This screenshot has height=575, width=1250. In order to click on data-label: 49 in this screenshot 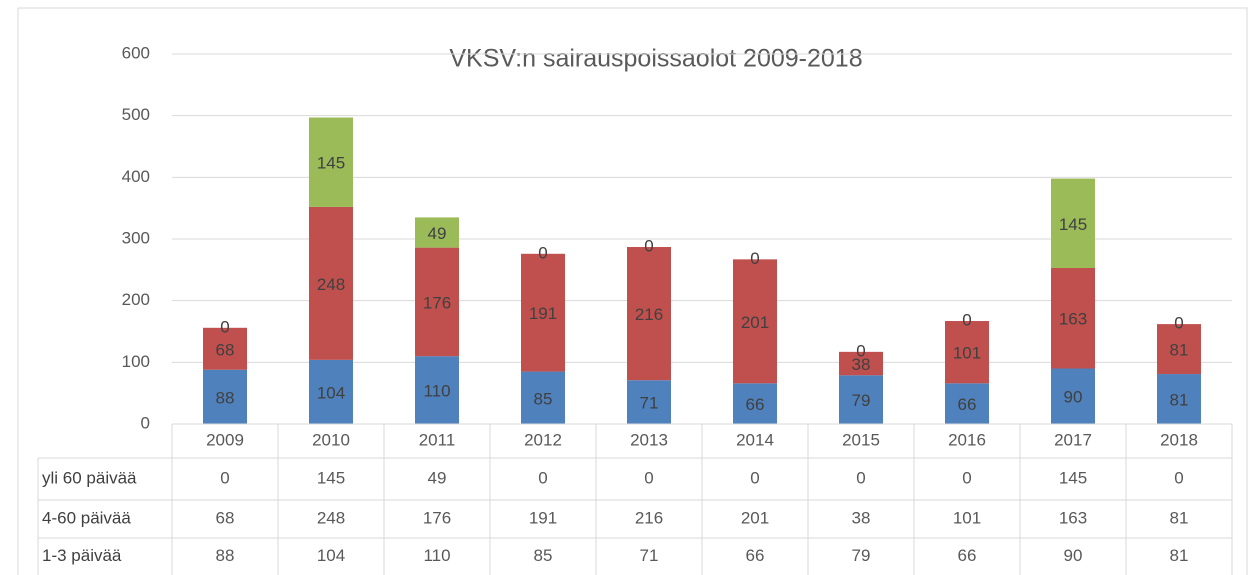, I will do `click(437, 233)`.